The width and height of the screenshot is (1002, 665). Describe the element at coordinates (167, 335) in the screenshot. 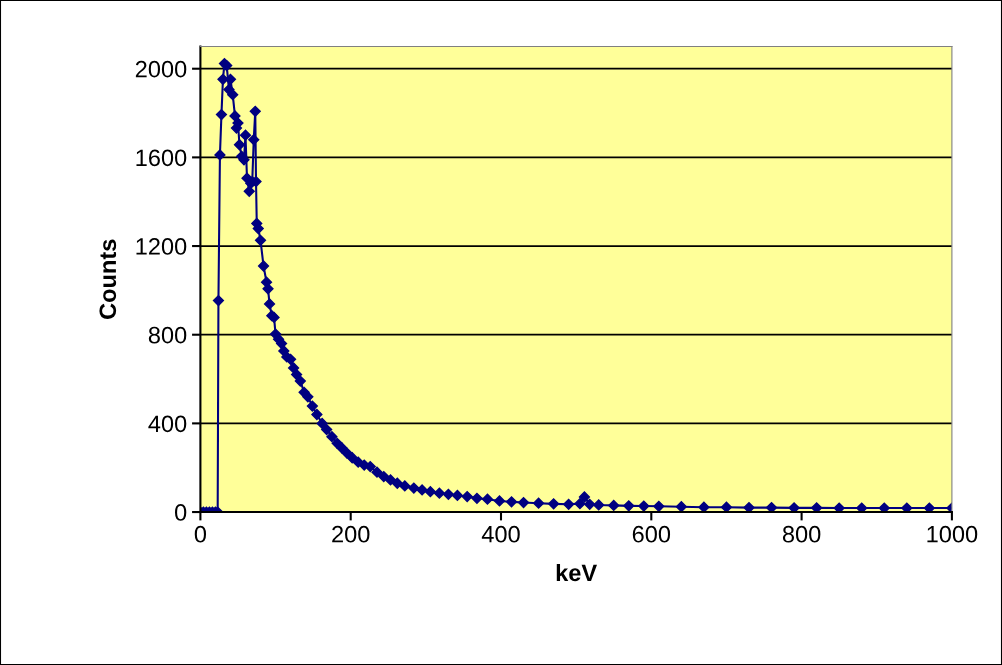

I see `y-tick-label: 800` at that location.